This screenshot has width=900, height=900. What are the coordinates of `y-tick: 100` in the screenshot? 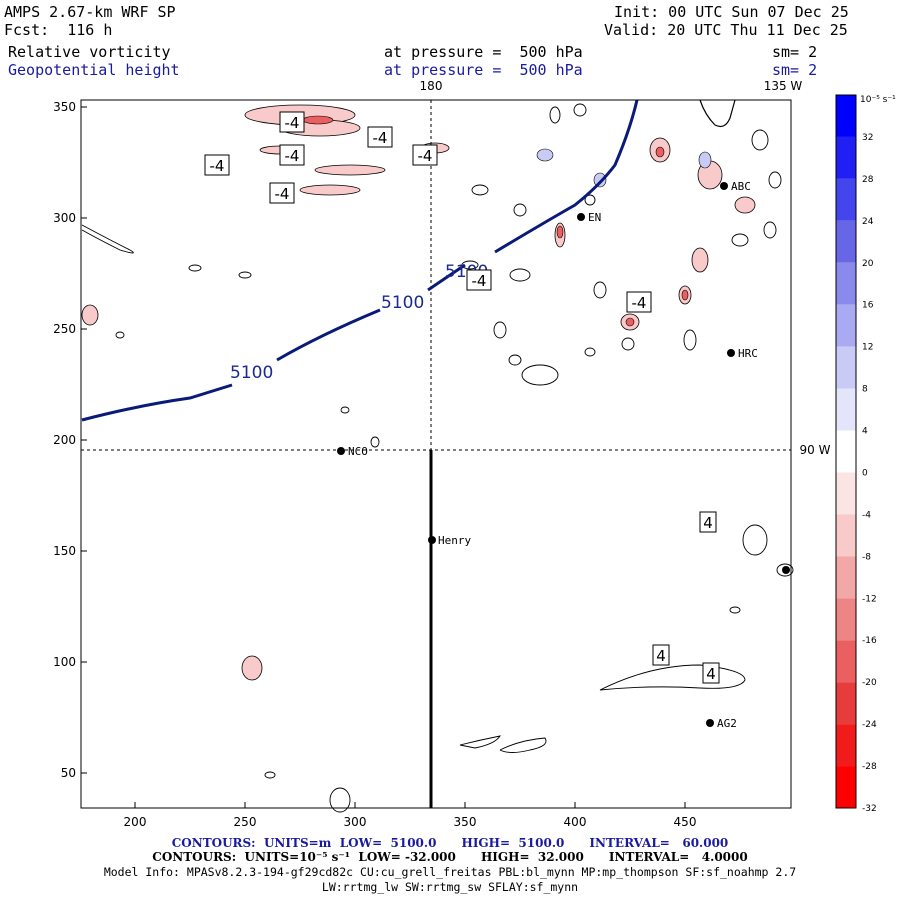 It's located at (64, 662).